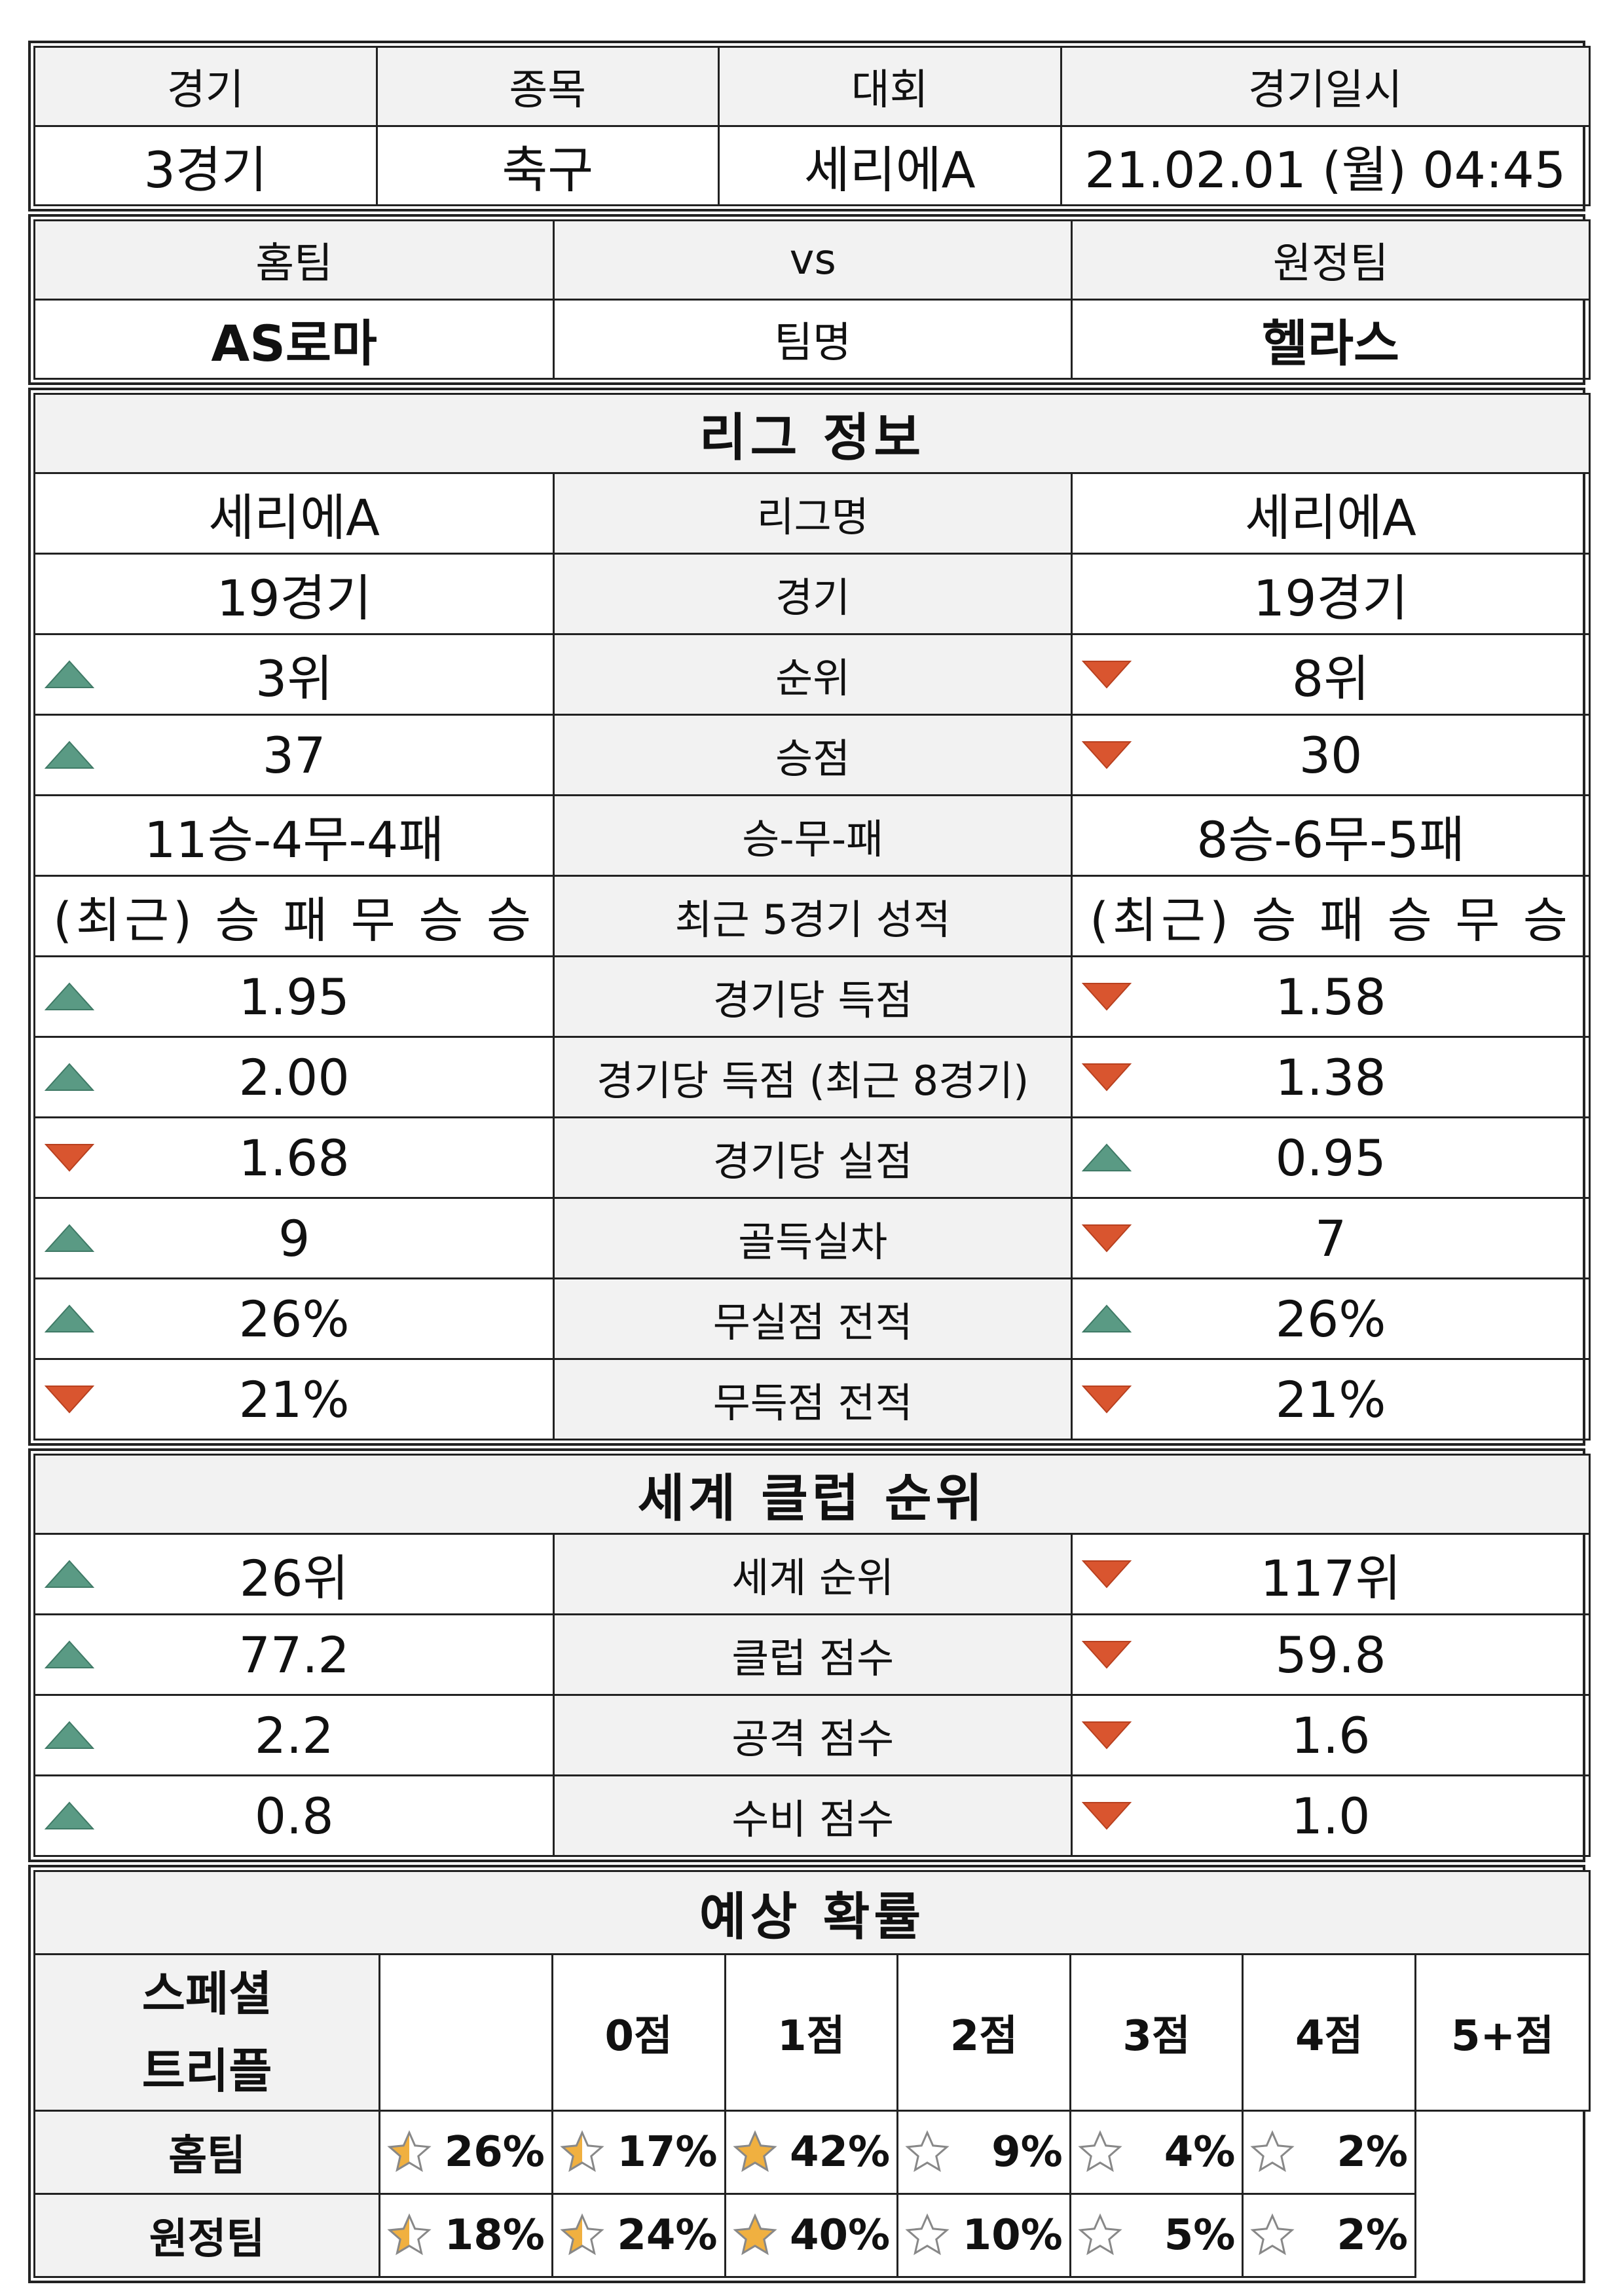 This screenshot has height=2295, width=1624. I want to click on away-value: 19경기, so click(1331, 594).